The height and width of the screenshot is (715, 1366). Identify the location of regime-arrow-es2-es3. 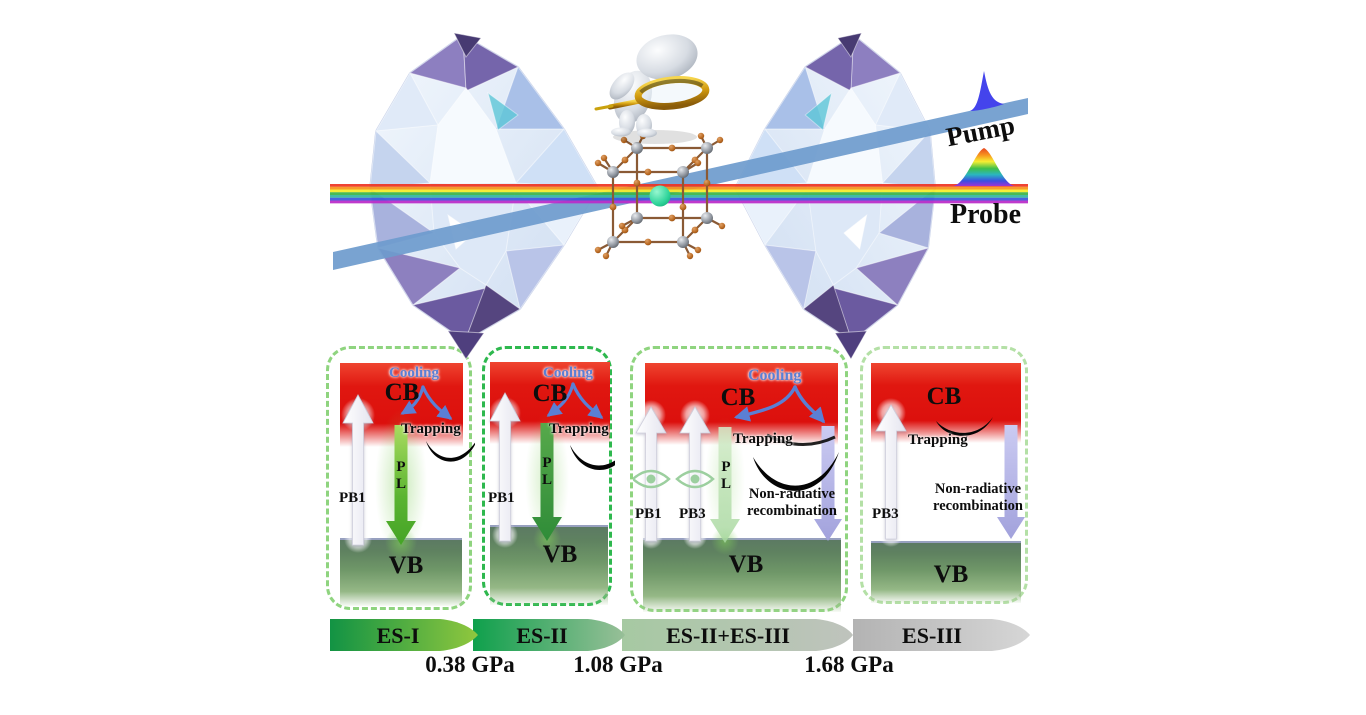
(737, 635).